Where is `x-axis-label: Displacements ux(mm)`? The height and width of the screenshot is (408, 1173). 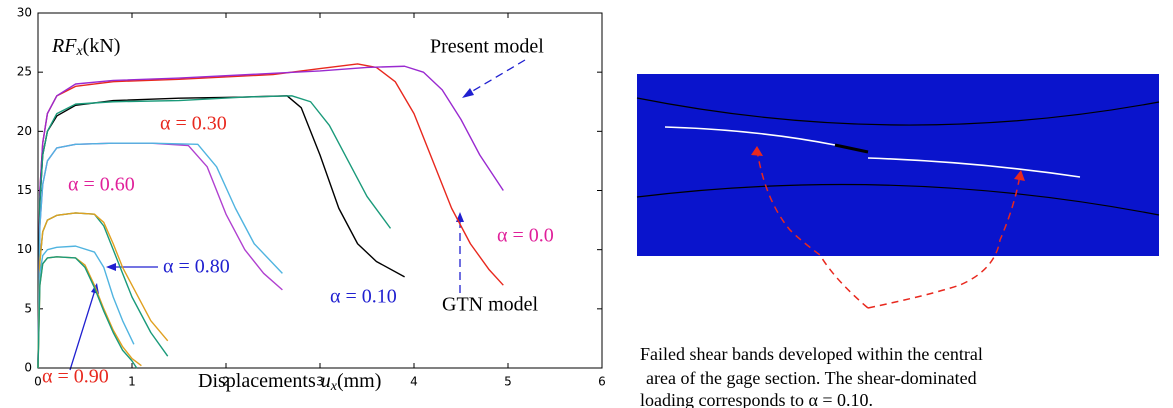 x-axis-label: Displacements ux(mm) is located at coordinates (289, 382).